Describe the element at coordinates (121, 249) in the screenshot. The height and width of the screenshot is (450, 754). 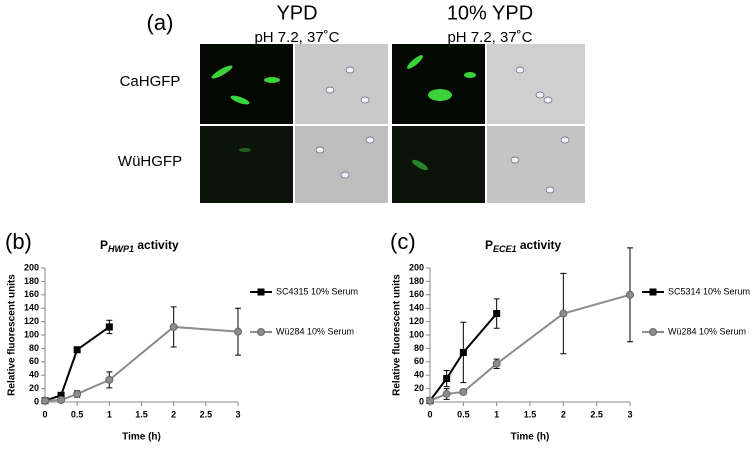
I see `title-part: HWP1` at that location.